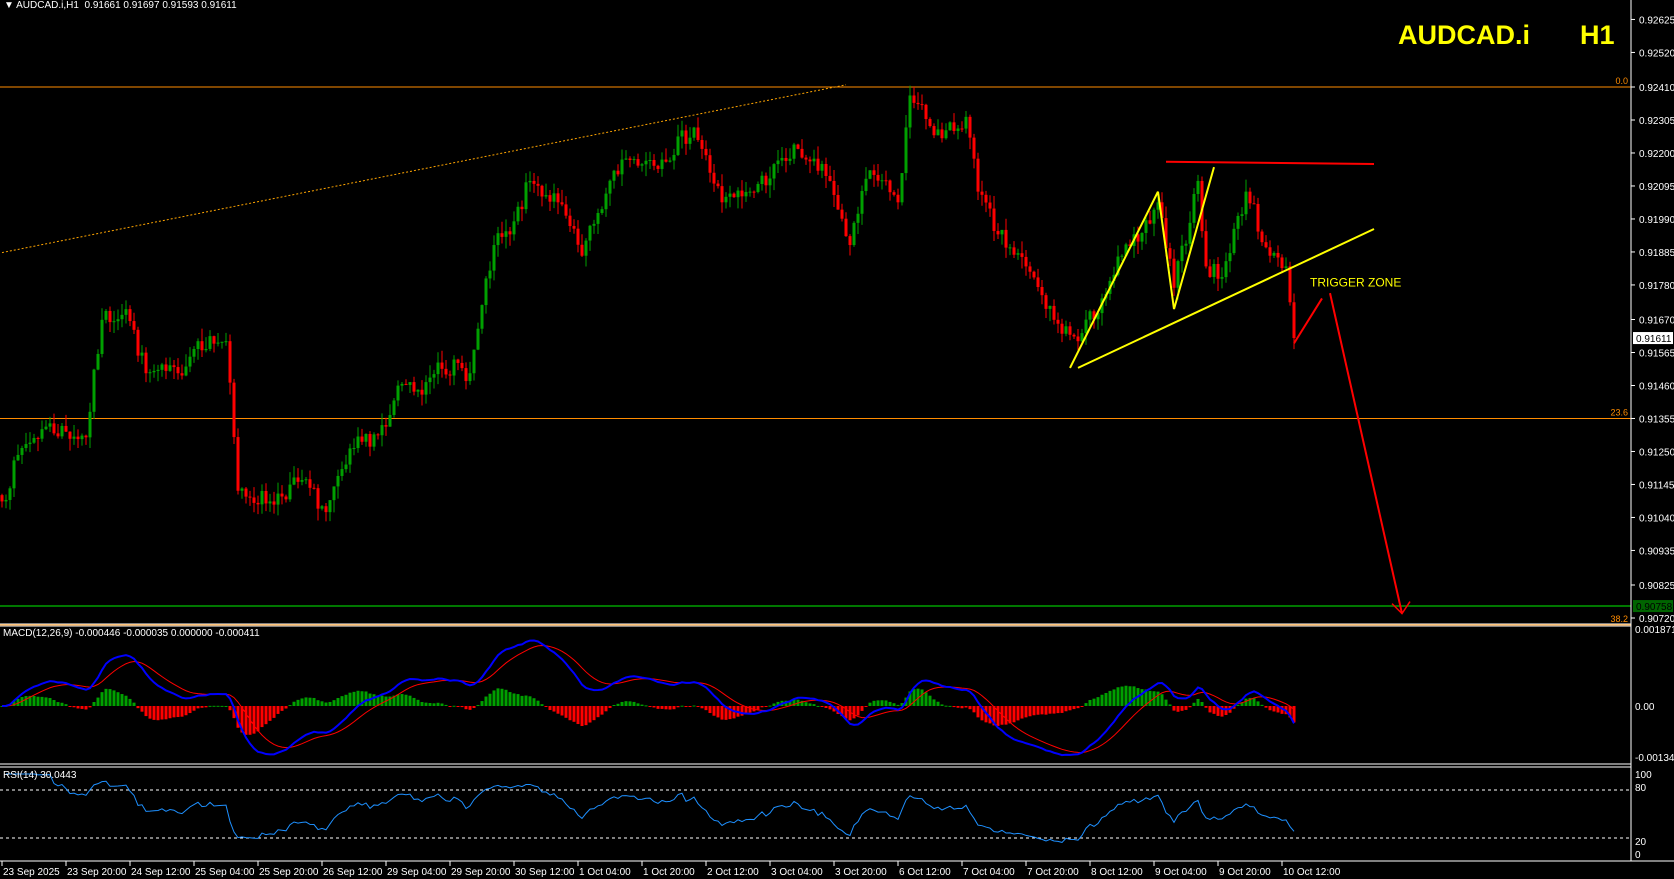  What do you see at coordinates (1464, 35) in the screenshot?
I see `symbol-watermark: AUDCAD.i` at bounding box center [1464, 35].